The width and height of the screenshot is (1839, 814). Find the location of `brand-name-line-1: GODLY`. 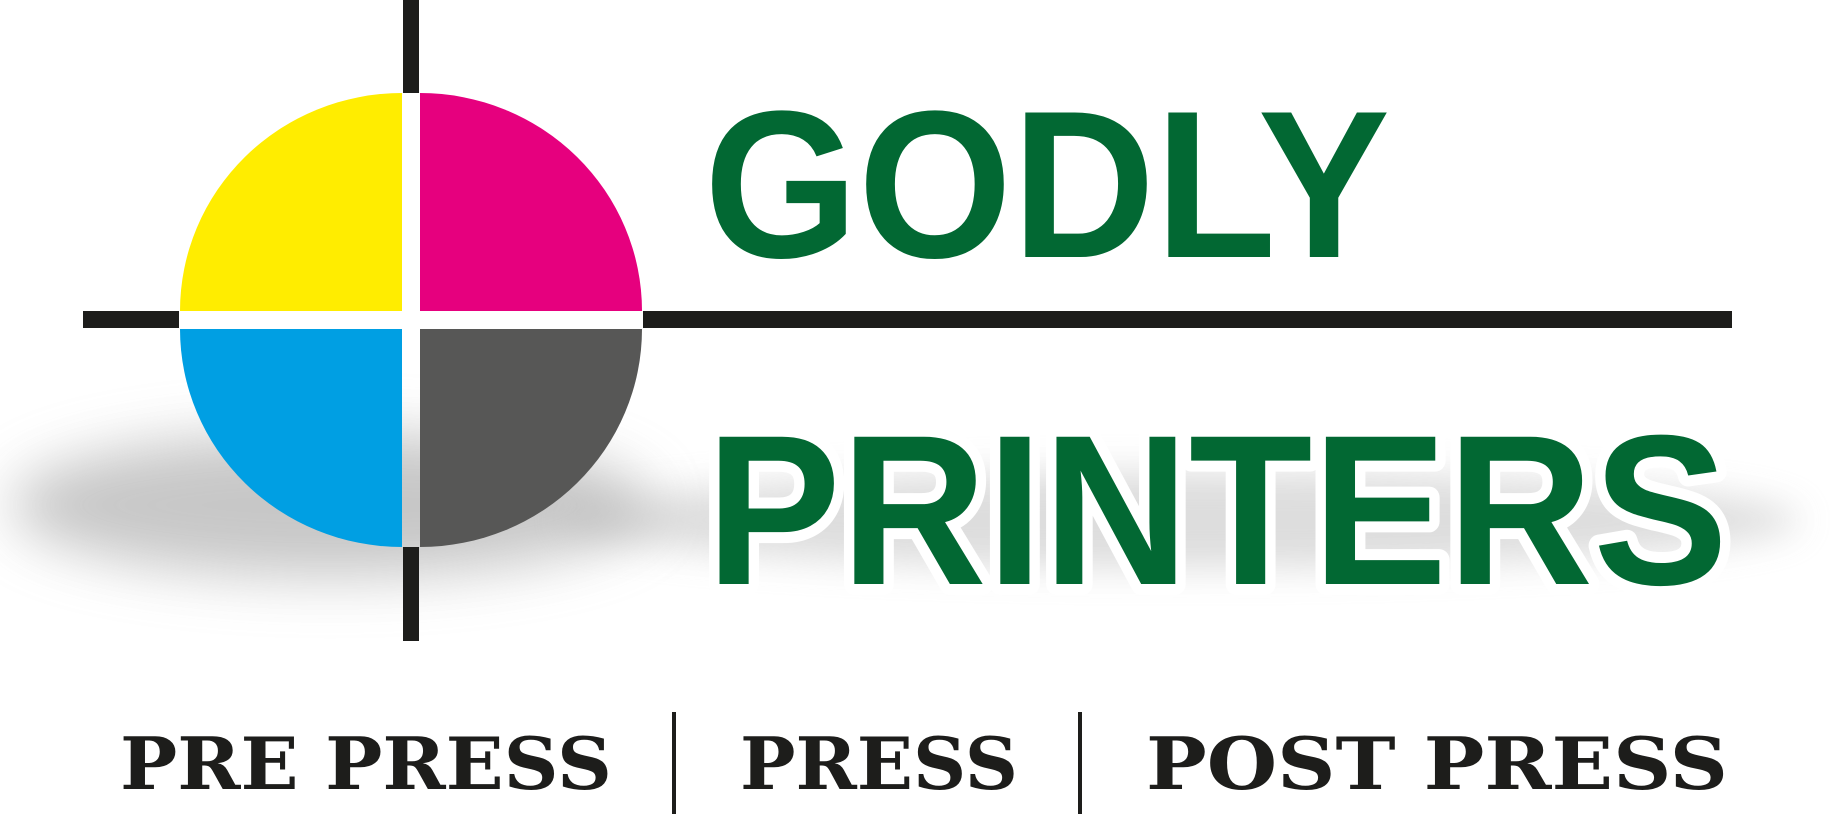

brand-name-line-1: GODLY is located at coordinates (1047, 184).